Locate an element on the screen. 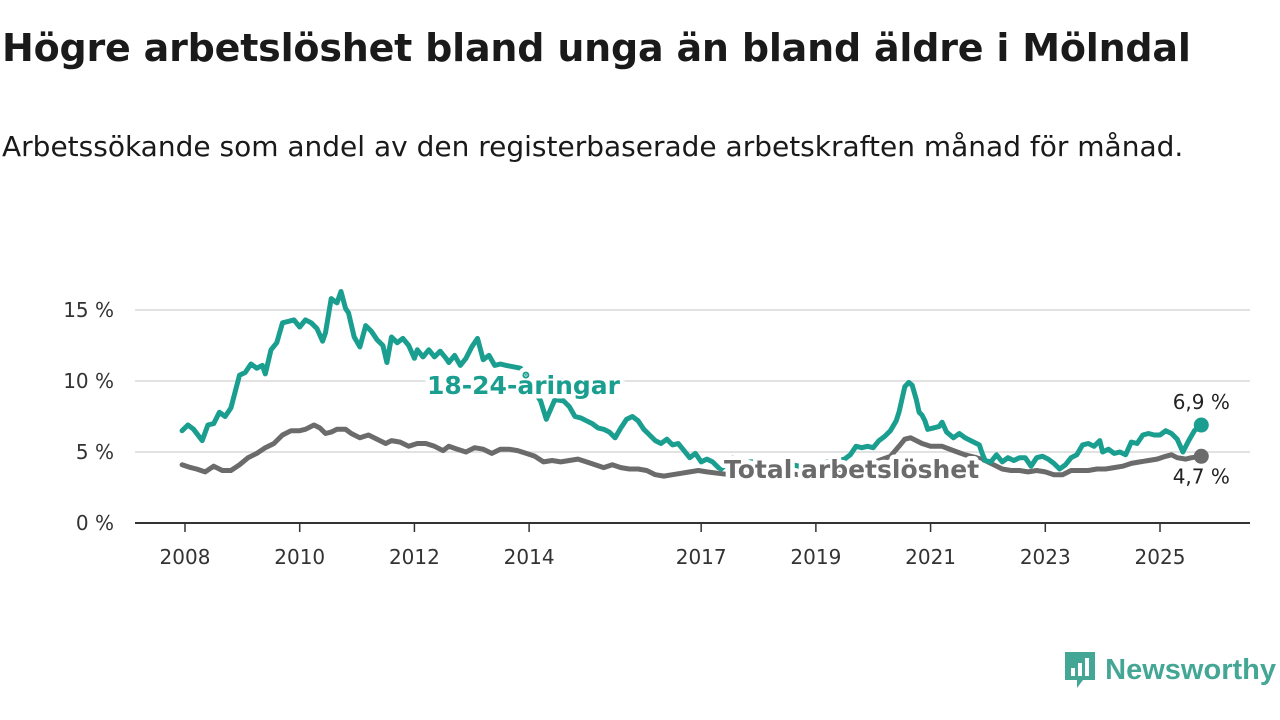 The height and width of the screenshot is (720, 1280). newsworthy-logo: Newsworthy is located at coordinates (1169, 670).